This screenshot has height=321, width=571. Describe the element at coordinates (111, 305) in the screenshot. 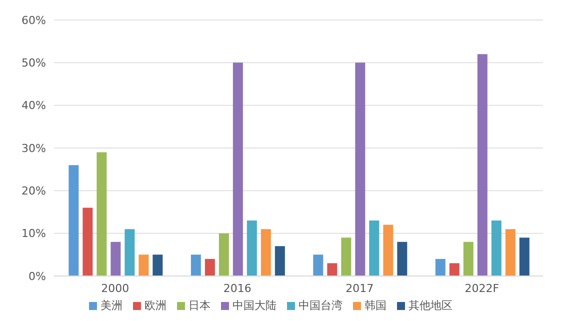

I see `legend-label: 美洲` at that location.